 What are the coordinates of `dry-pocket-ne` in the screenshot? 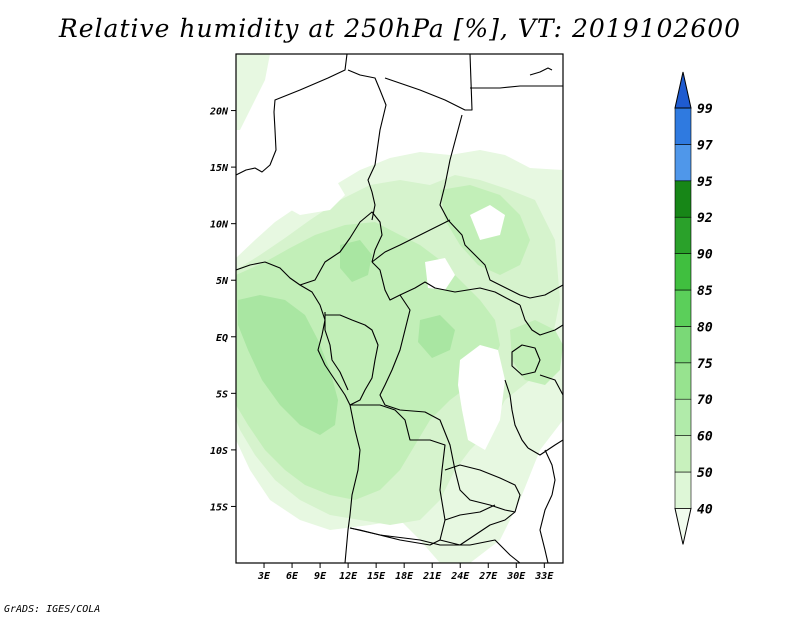 It's located at (487, 222).